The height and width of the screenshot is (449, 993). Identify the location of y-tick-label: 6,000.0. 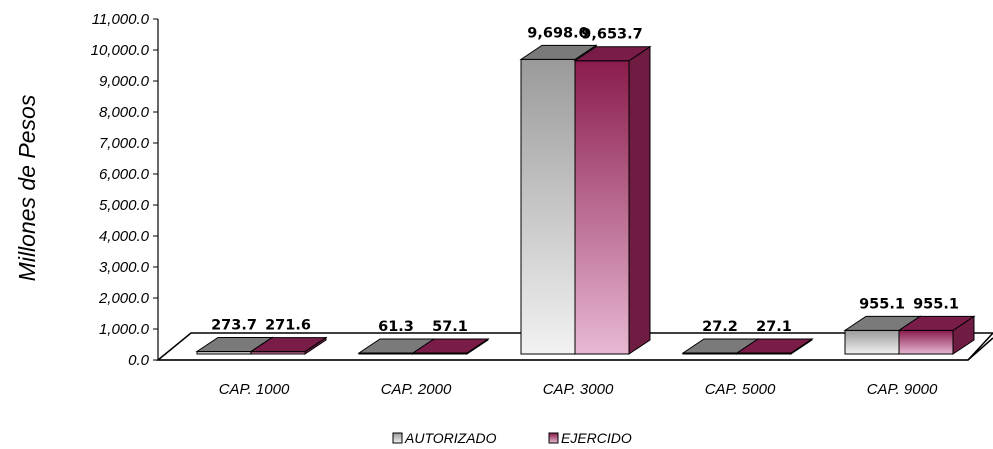
(124, 174).